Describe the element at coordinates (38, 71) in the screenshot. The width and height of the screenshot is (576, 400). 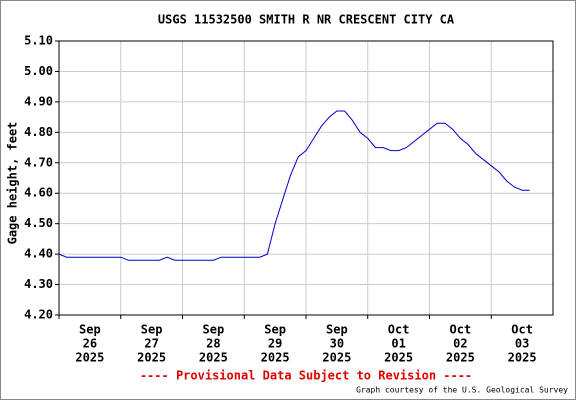
I see `y-tick-label: 5.00` at that location.